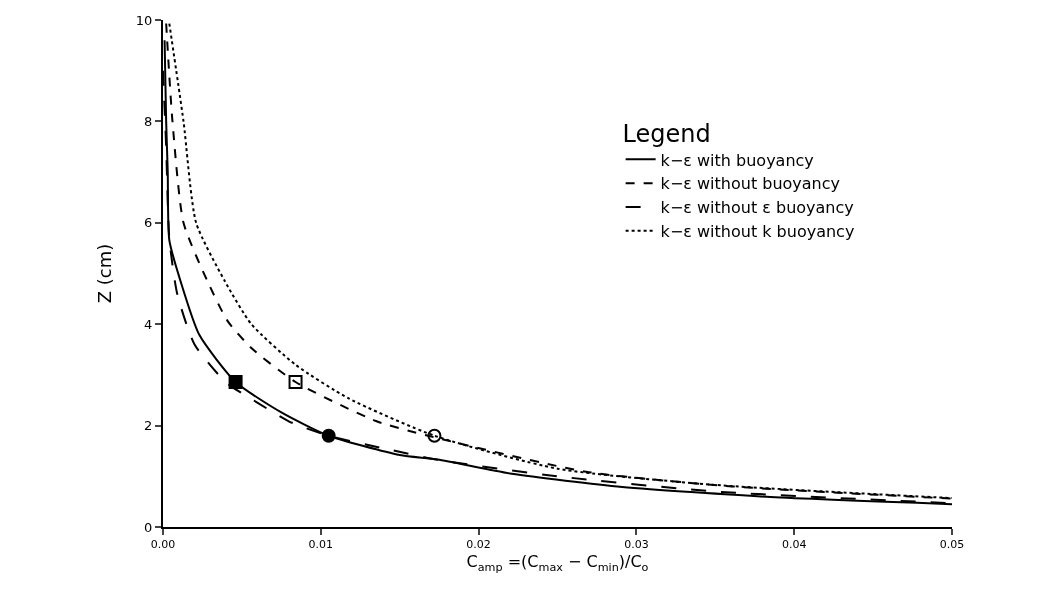  What do you see at coordinates (163, 545) in the screenshot?
I see `x-tick-label: 0.00` at bounding box center [163, 545].